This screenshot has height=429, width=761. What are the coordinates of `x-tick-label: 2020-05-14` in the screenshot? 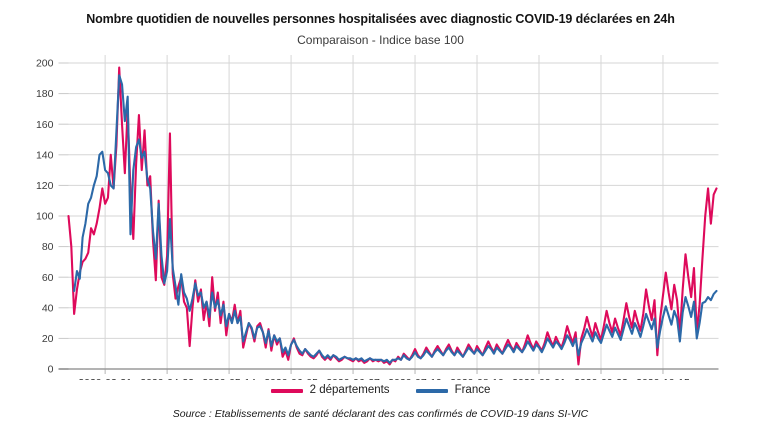 It's located at (229, 378).